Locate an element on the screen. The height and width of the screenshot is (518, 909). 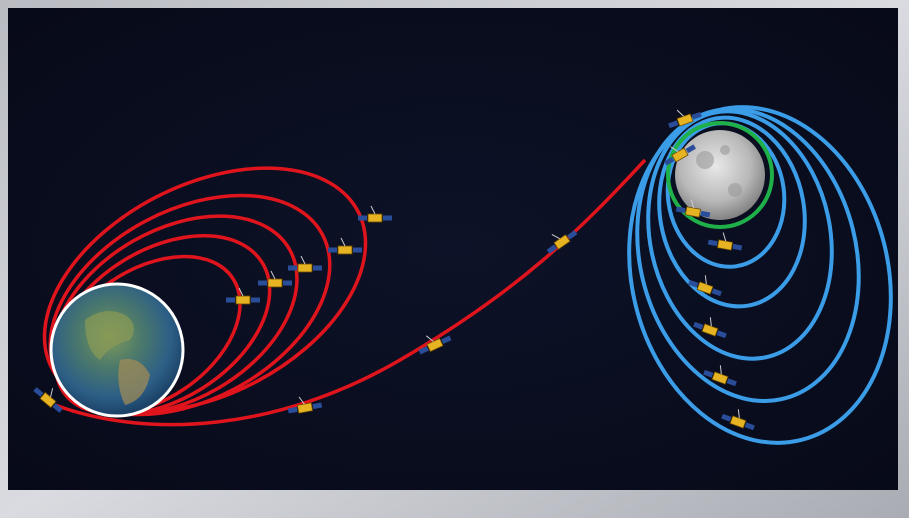
earth is located at coordinates (117, 350).